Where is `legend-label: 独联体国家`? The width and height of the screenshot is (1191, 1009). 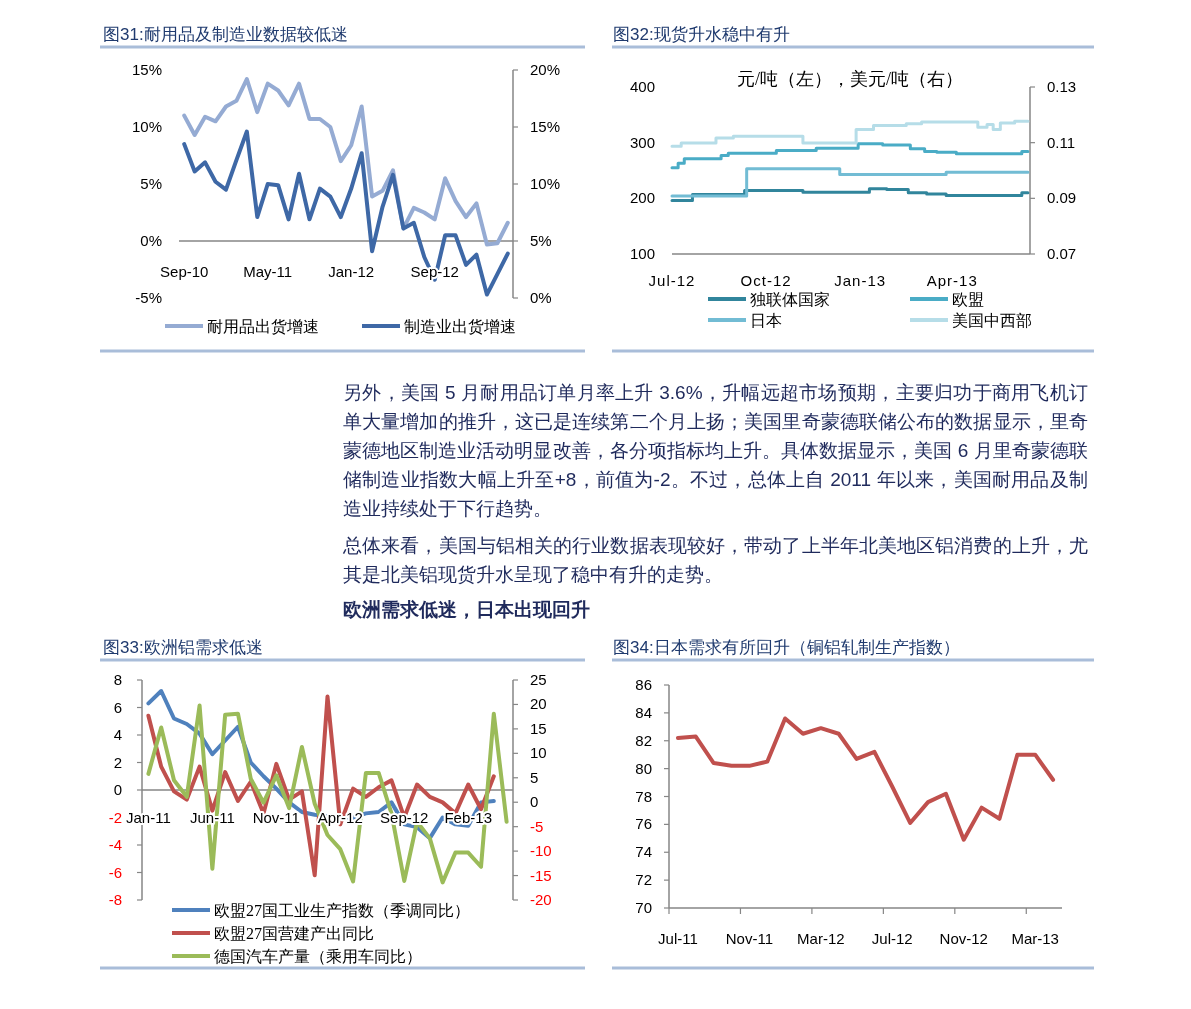
legend-label: 独联体国家 is located at coordinates (790, 299).